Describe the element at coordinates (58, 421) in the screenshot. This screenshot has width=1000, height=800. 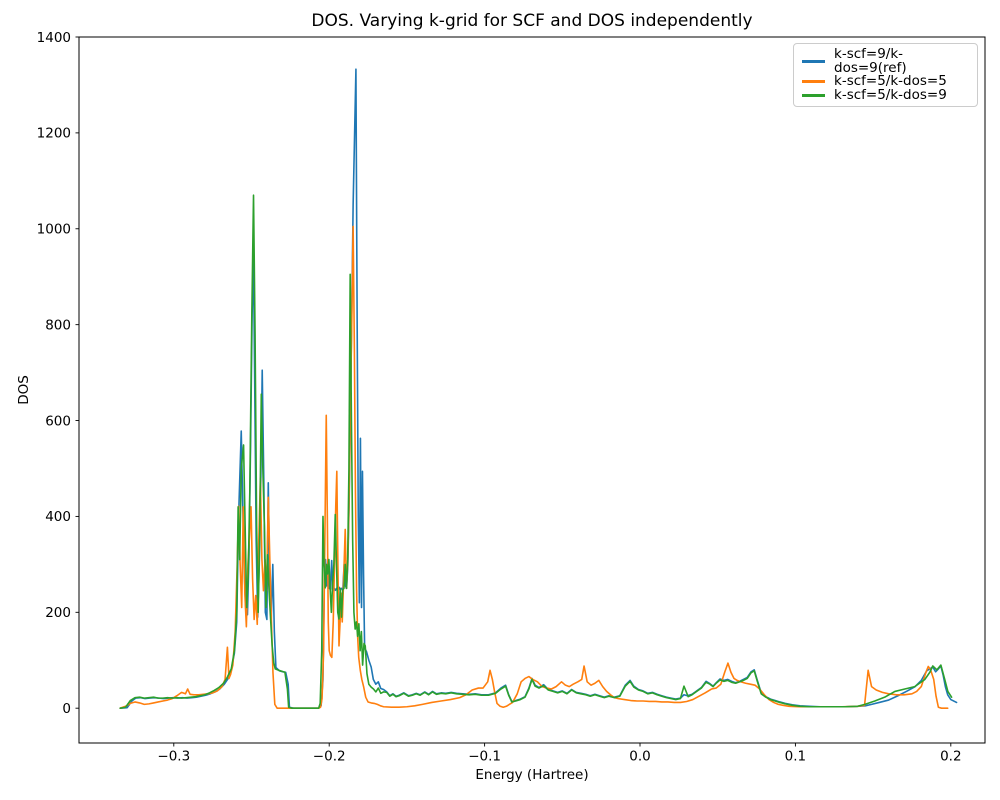
I see `y-tick-label: 600` at that location.